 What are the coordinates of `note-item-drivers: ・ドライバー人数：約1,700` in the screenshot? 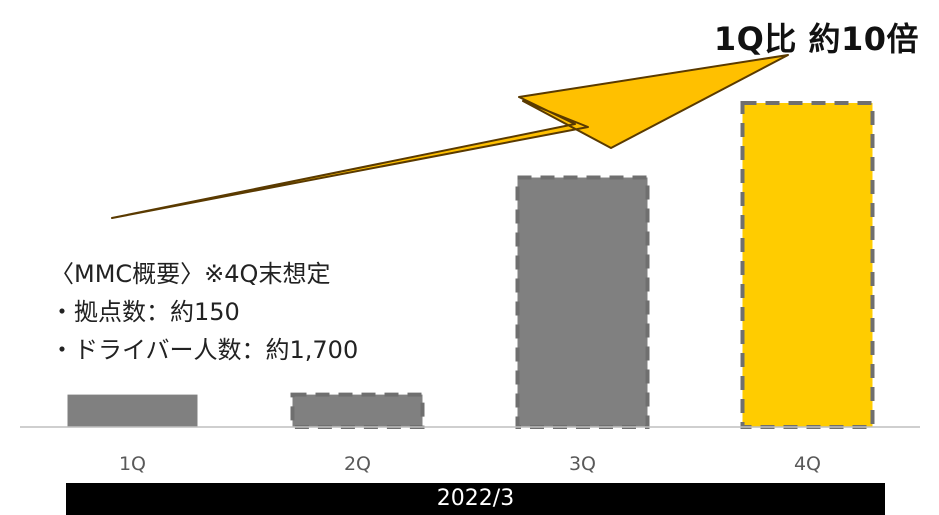 It's located at (204, 350).